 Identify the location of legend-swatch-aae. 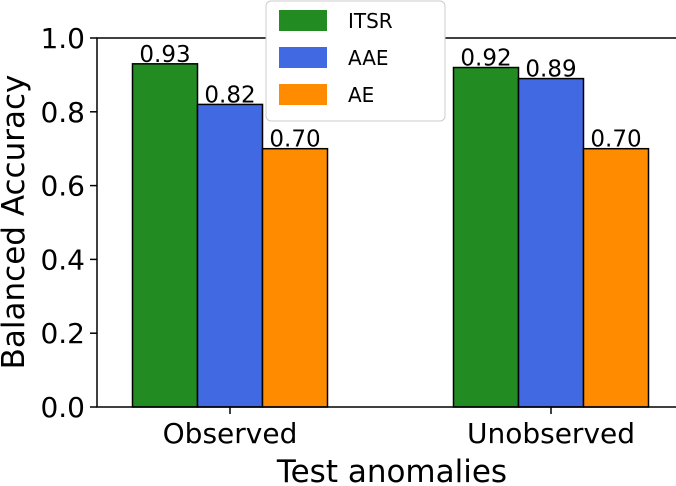
(303, 57).